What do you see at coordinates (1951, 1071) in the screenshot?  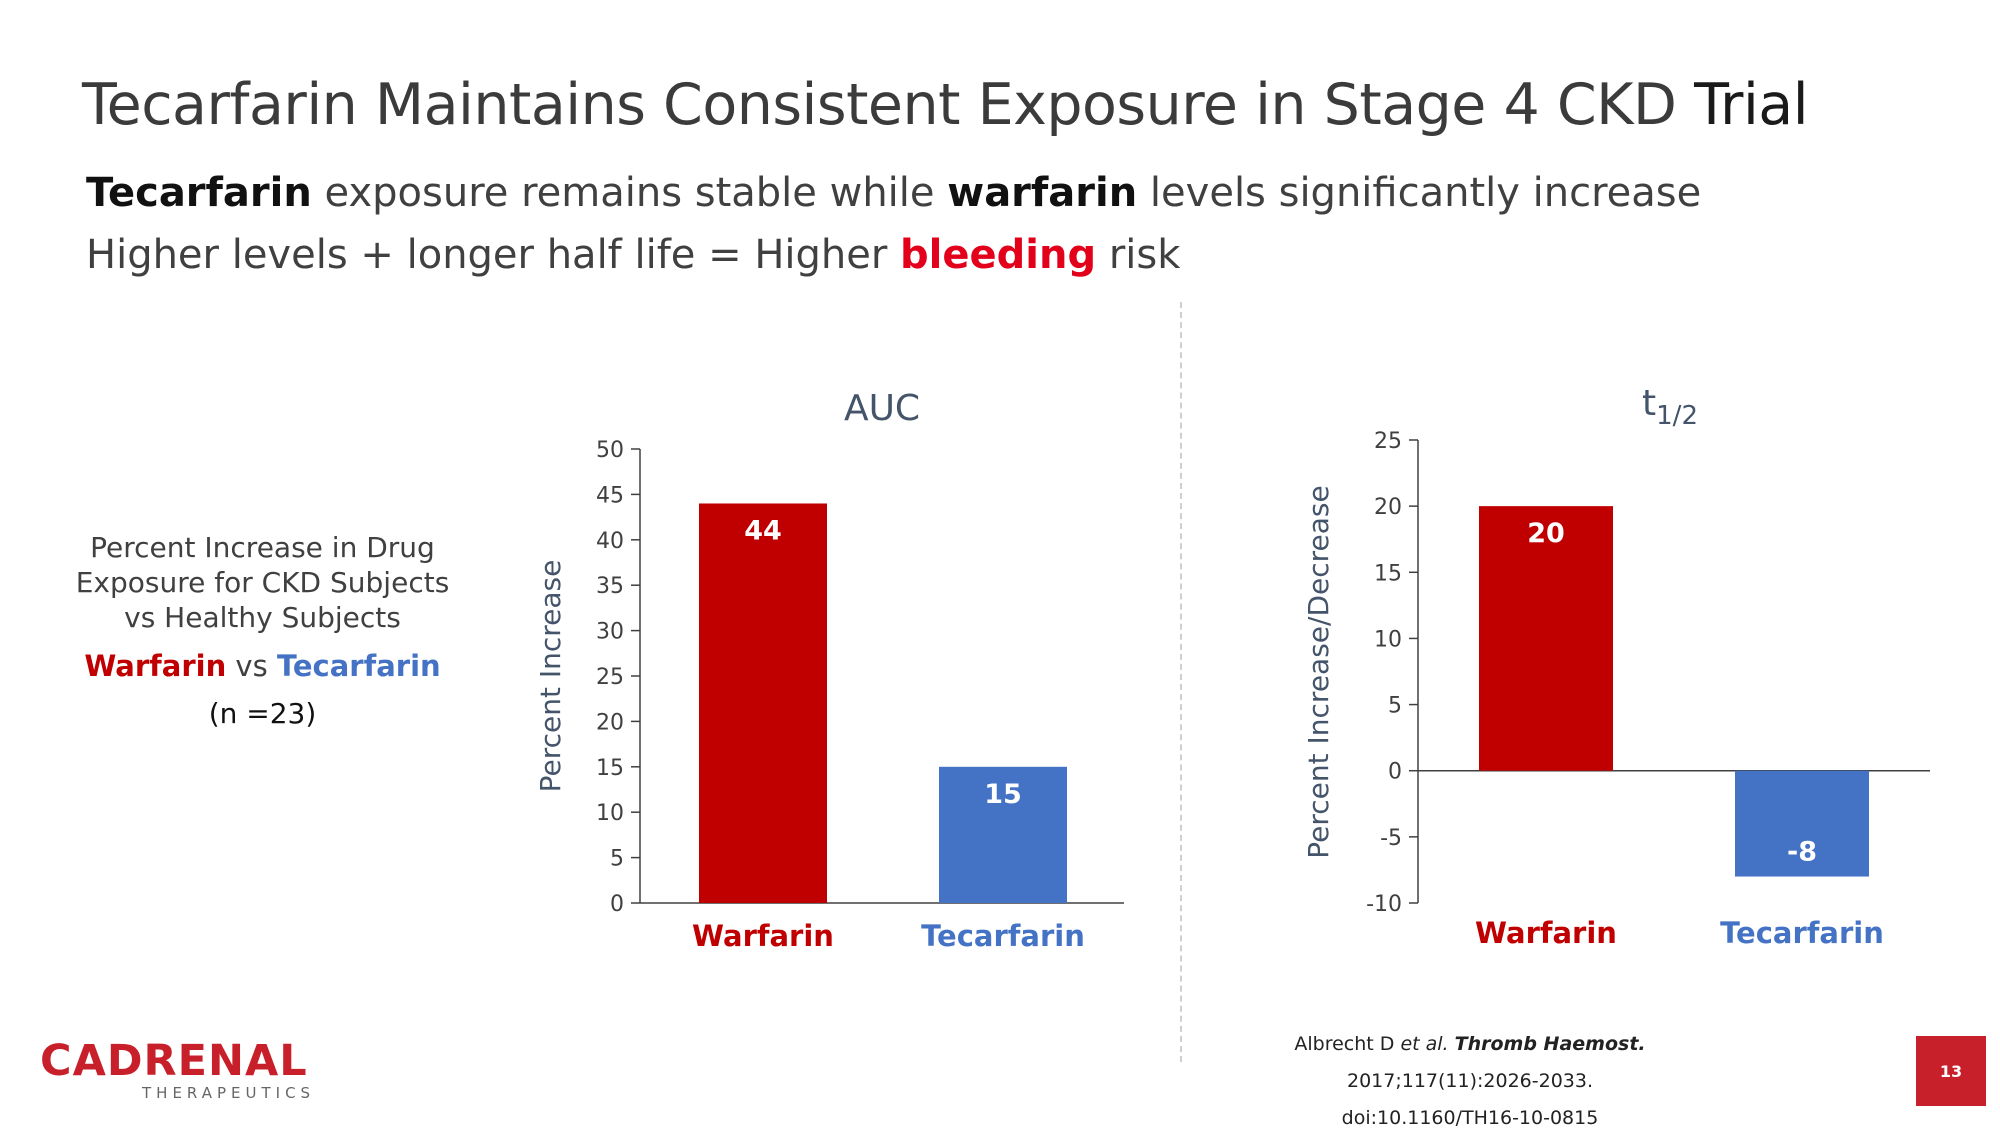 I see `page-number: 13` at bounding box center [1951, 1071].